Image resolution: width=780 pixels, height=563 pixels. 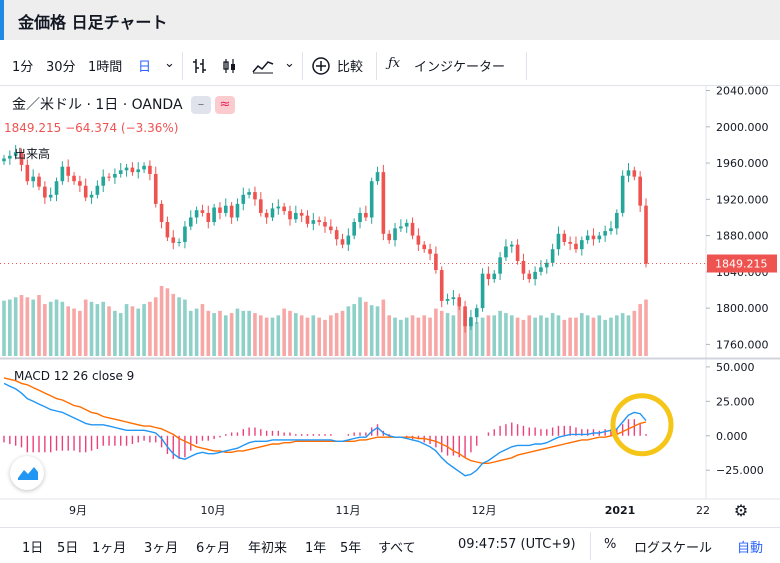 I want to click on range-1y-button: 1年, so click(x=316, y=548).